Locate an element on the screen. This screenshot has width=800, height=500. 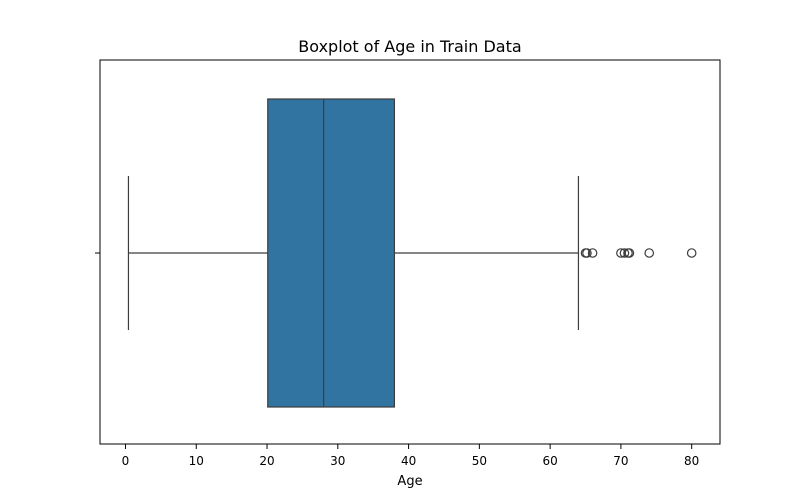
x-axis: 0 10 20 30 40 50 60 70 80 is located at coordinates (410, 456).